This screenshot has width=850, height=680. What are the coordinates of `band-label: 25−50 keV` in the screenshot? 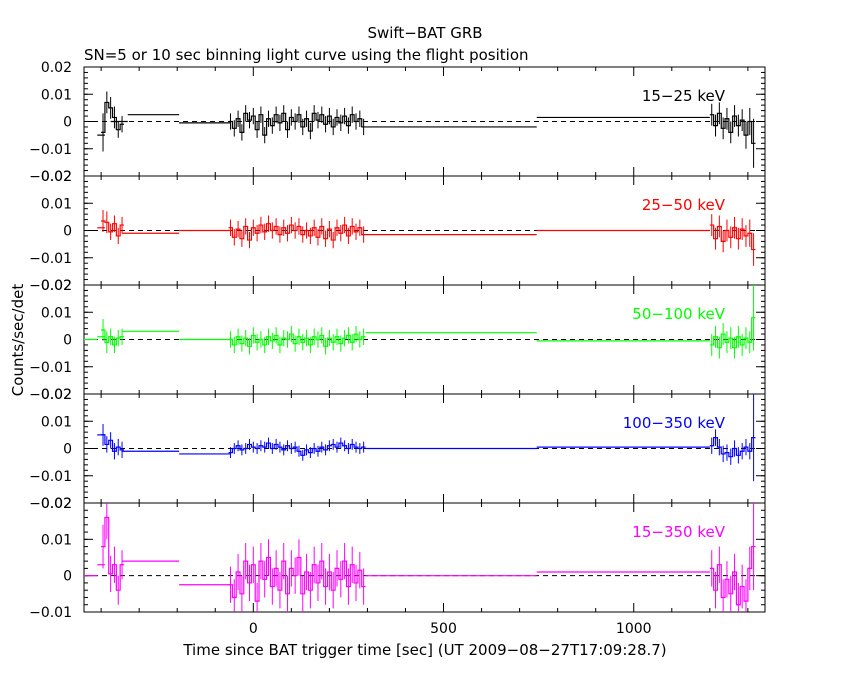 It's located at (684, 205).